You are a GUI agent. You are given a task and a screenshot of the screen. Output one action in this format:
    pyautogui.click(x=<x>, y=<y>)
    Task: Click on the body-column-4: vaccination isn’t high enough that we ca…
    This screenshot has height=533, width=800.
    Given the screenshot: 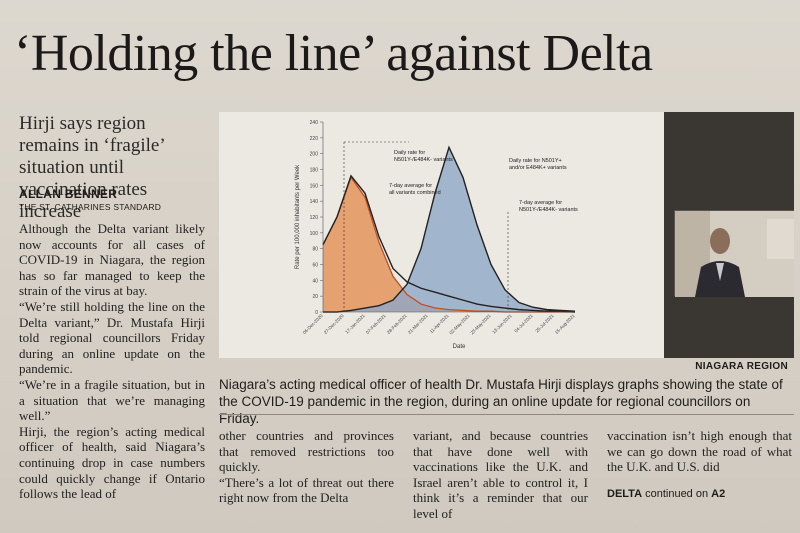 What is the action you would take?
    pyautogui.click(x=699, y=451)
    